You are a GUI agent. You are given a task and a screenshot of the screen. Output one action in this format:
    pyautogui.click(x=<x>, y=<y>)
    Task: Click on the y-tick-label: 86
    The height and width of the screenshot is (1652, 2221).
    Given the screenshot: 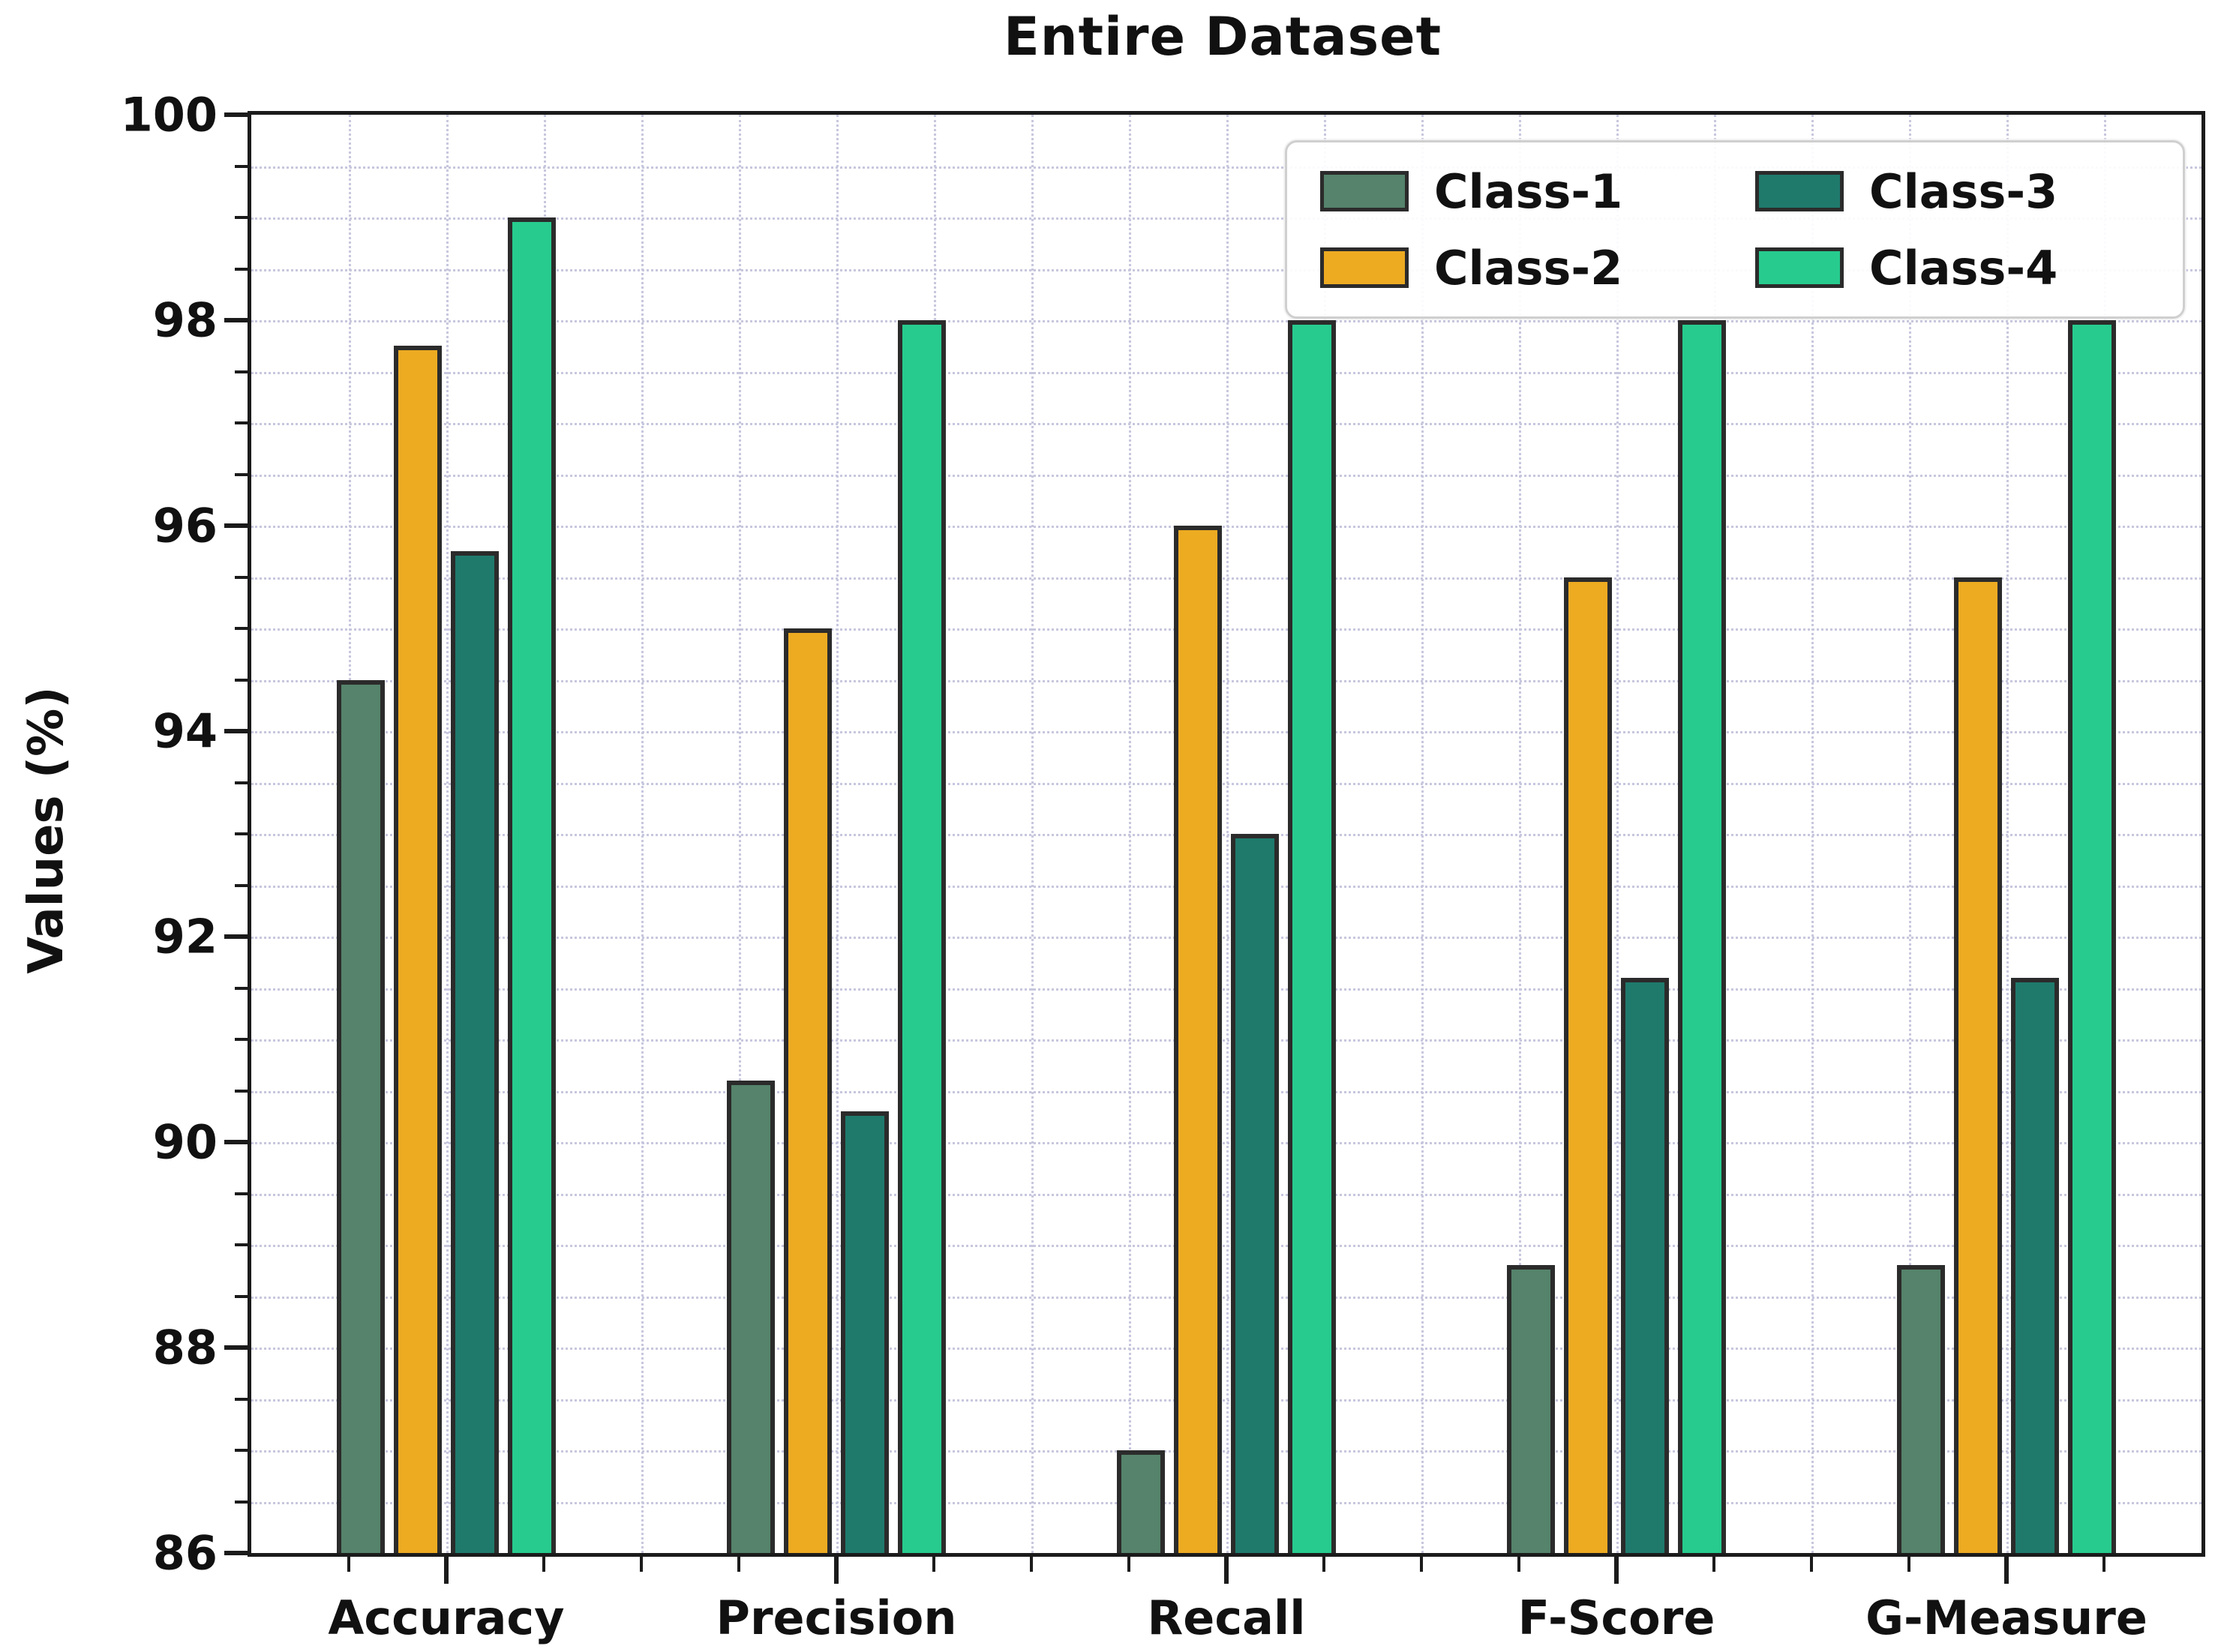 What is the action you would take?
    pyautogui.click(x=185, y=1553)
    